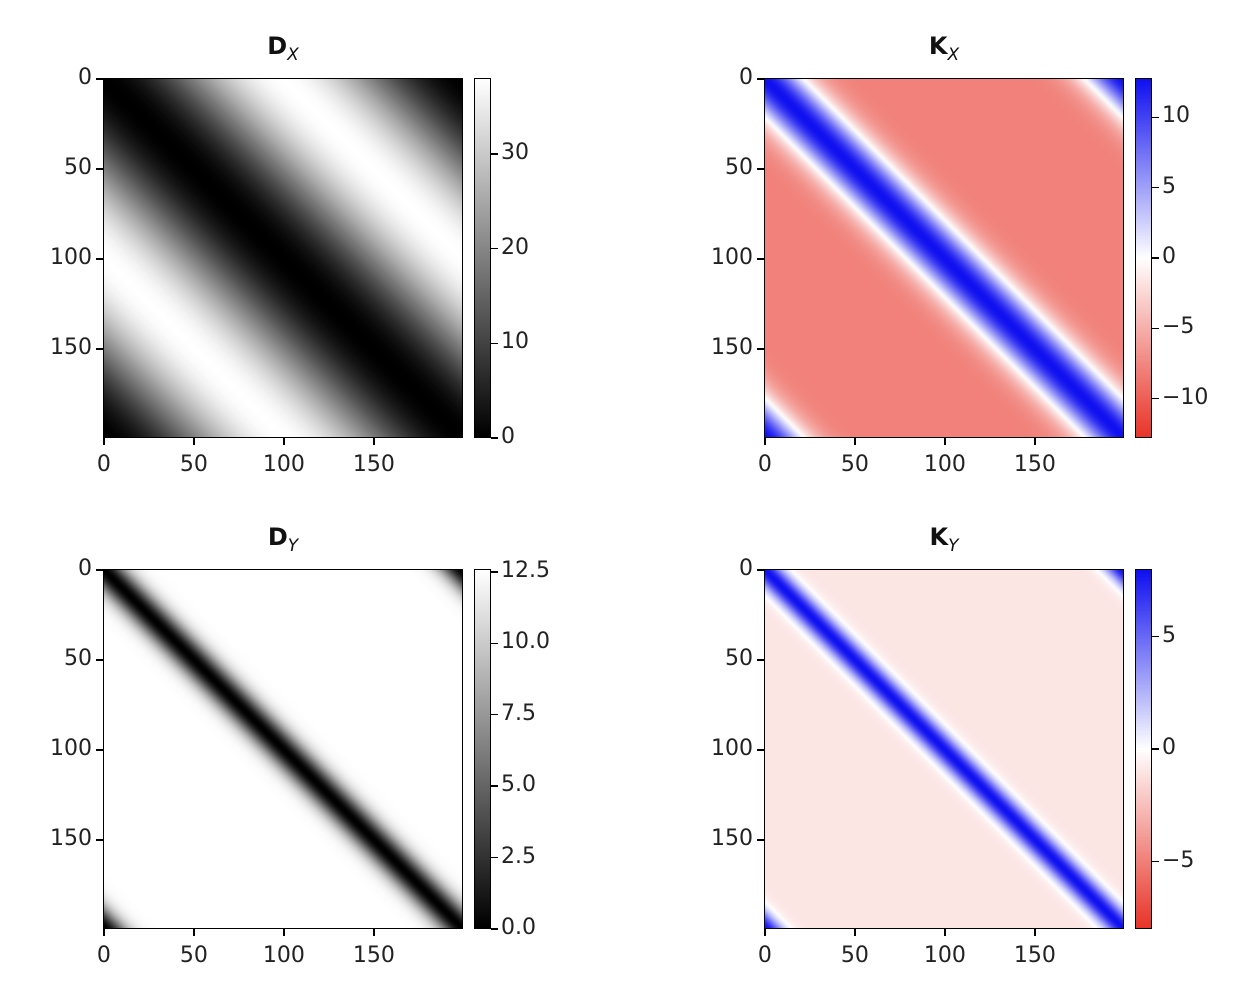  I want to click on colorbar-tick-label: 0.0, so click(518, 927).